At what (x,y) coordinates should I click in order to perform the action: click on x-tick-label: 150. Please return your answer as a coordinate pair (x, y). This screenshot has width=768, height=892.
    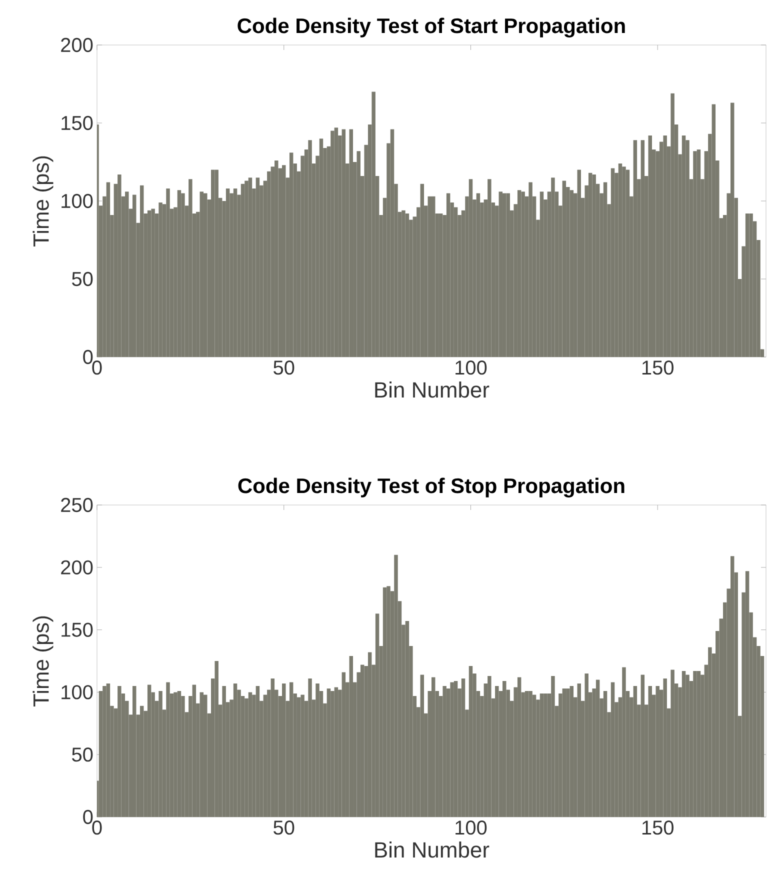
    Looking at the image, I should click on (658, 367).